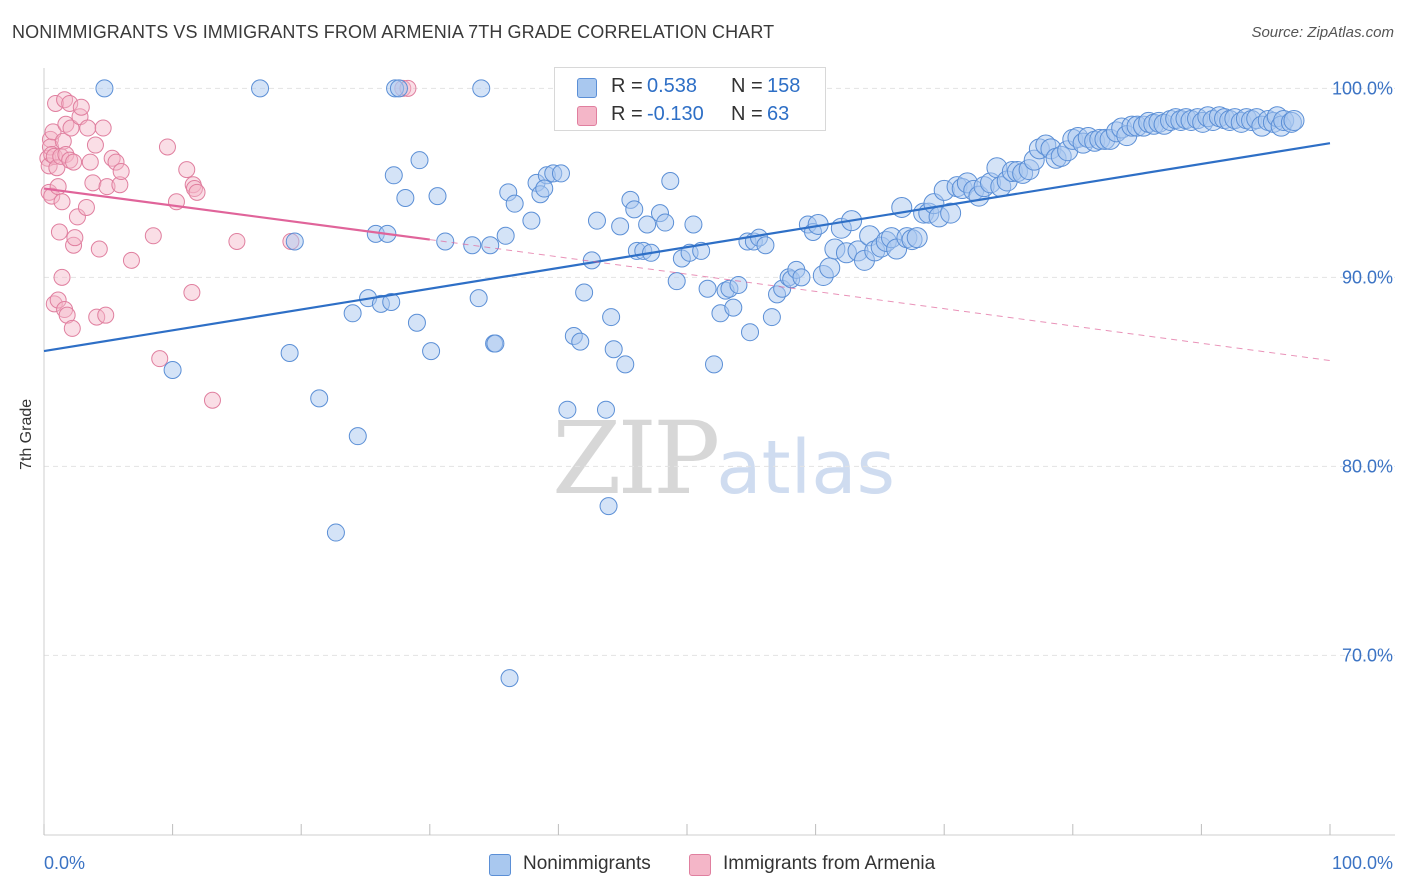 This screenshot has width=1406, height=892. Describe the element at coordinates (627, 86) in the screenshot. I see `r-label: R =` at that location.